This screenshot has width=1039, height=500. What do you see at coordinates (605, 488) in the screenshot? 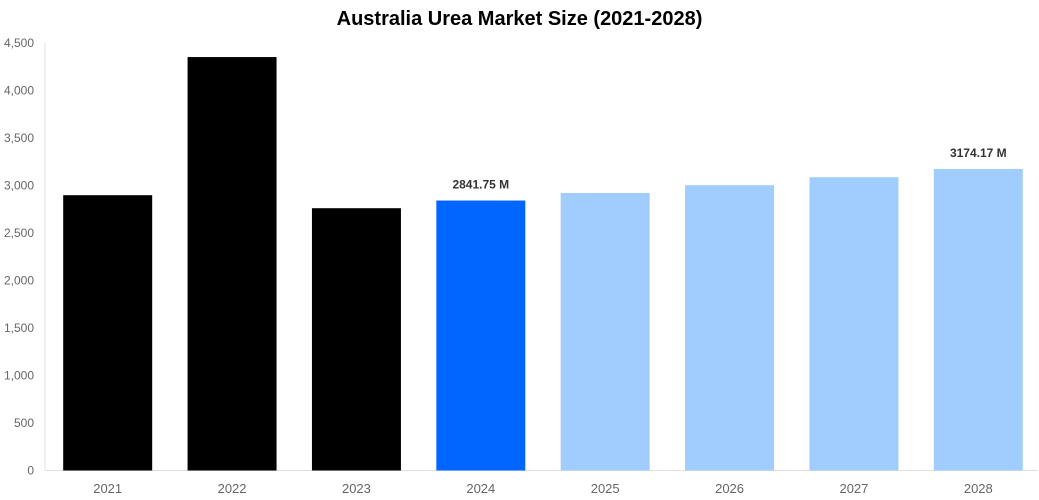
I see `x-tick-label: 2025` at bounding box center [605, 488].